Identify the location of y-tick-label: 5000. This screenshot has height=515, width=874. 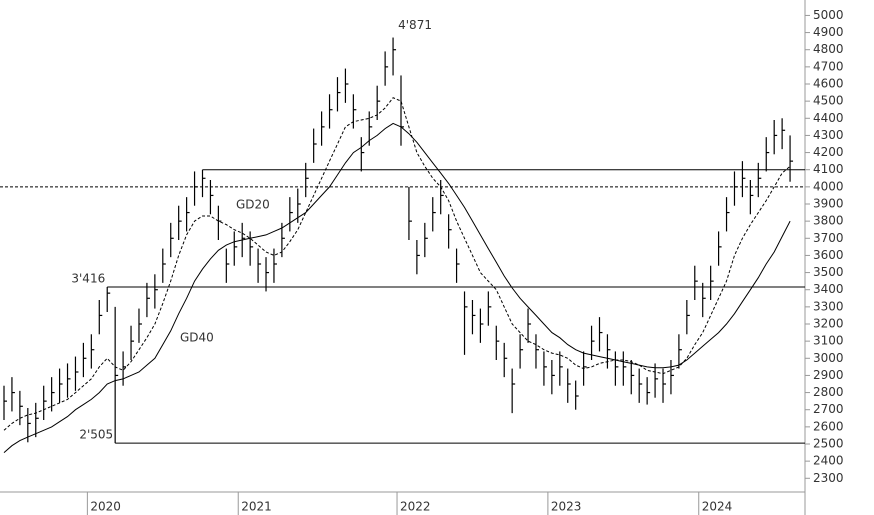
(828, 15).